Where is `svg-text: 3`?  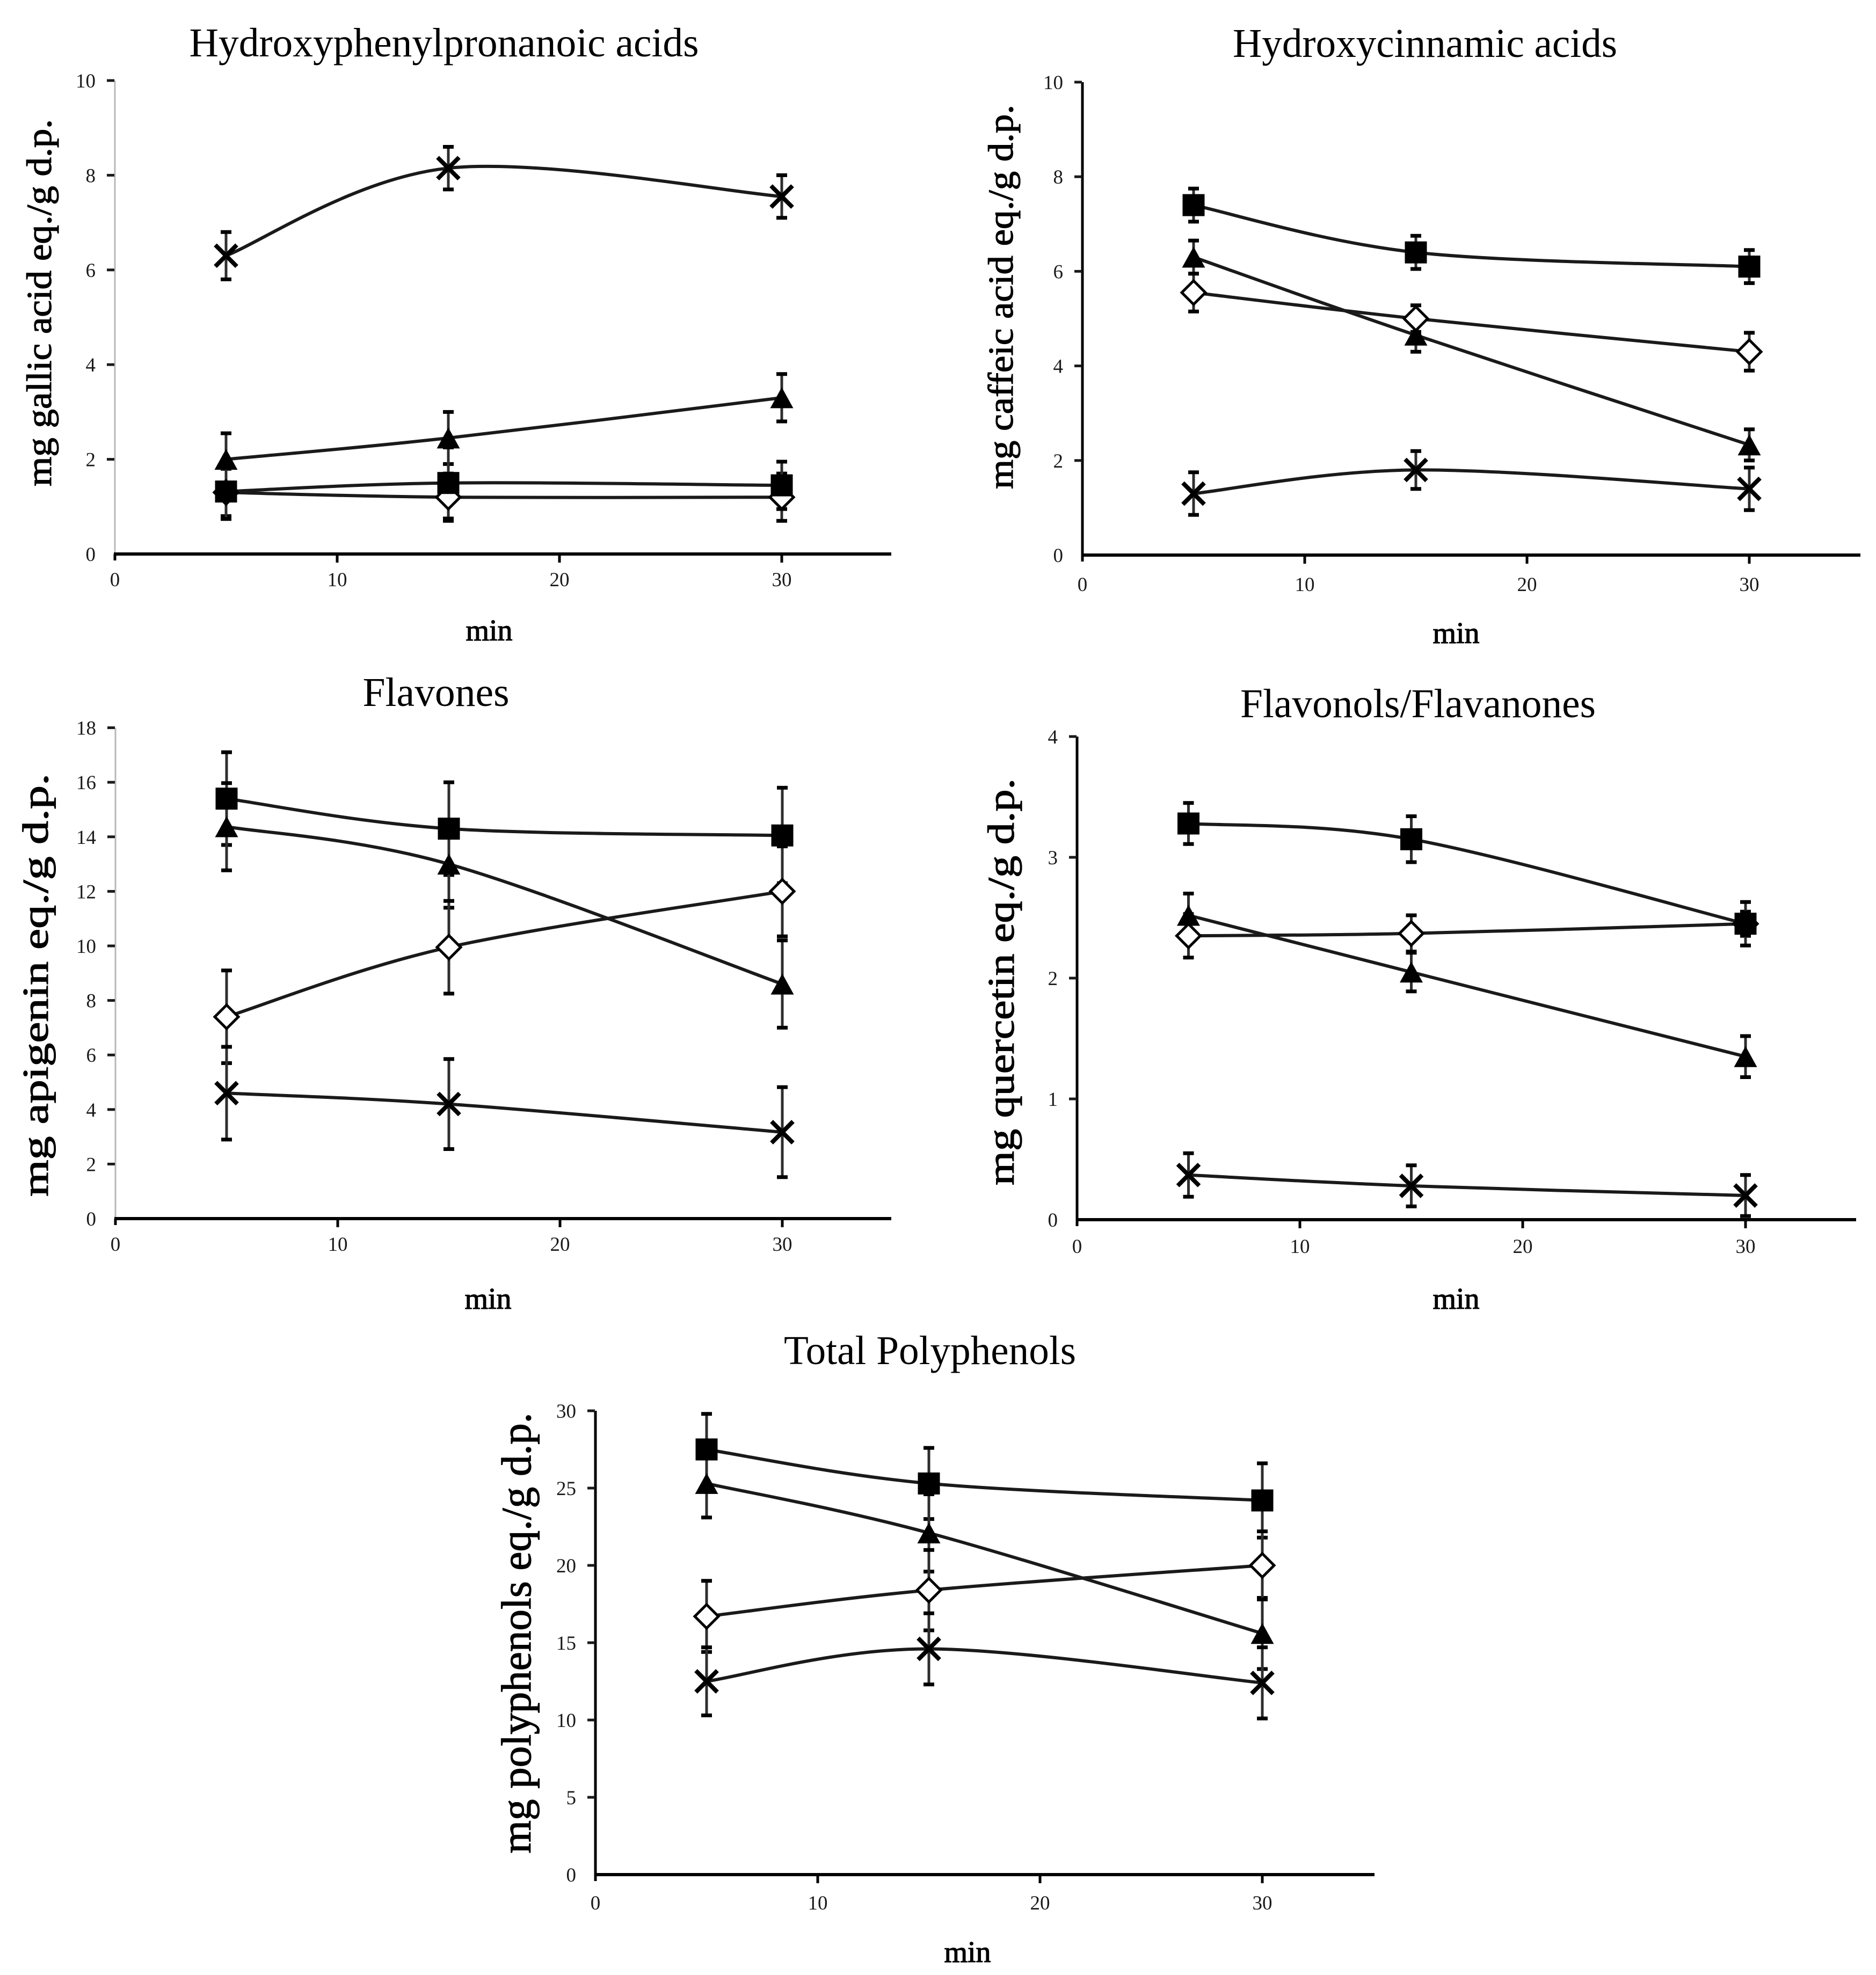
svg-text: 3 is located at coordinates (1053, 858).